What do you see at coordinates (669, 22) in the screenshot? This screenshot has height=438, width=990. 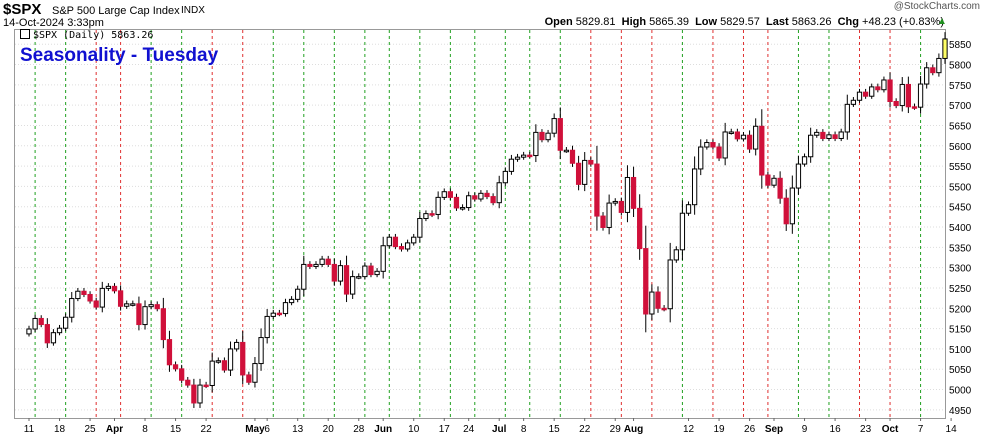 I see `high-value: 5865.39` at bounding box center [669, 22].